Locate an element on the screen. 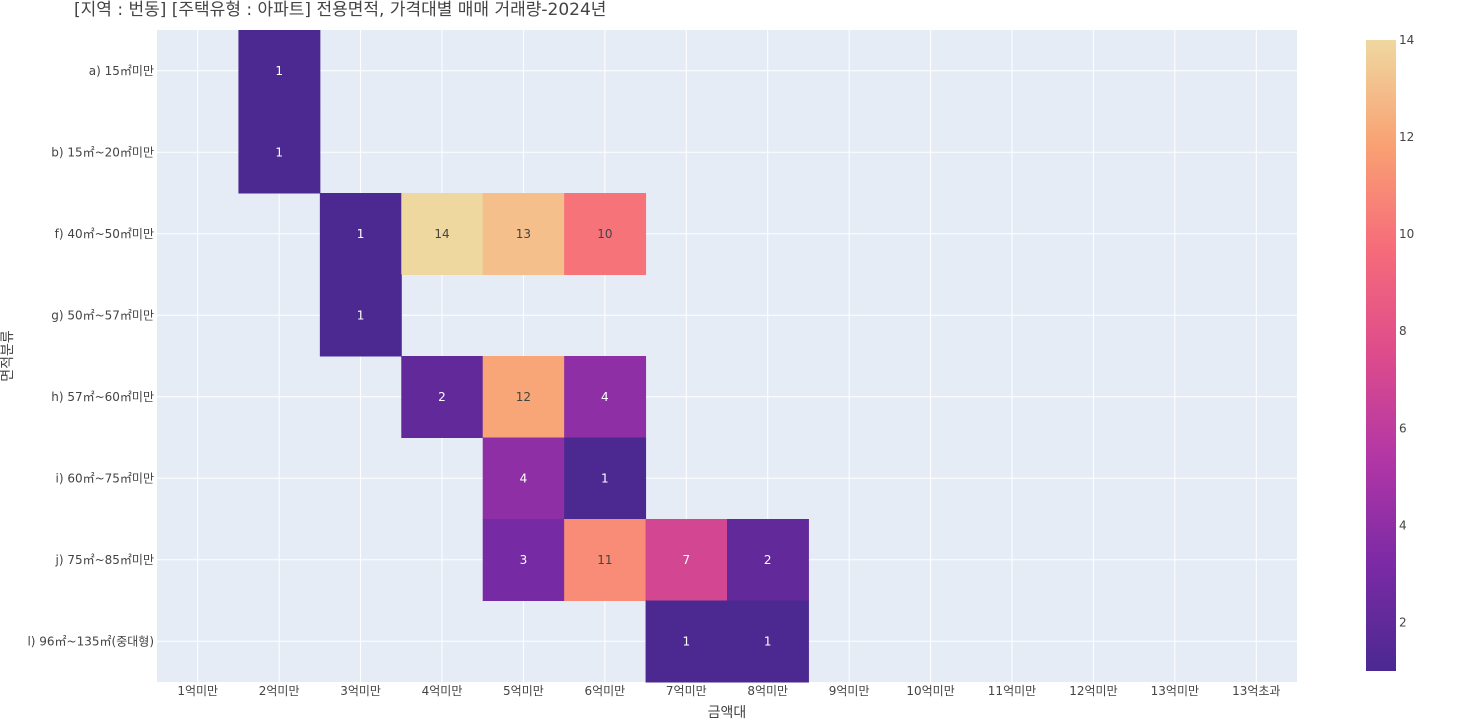 This screenshot has height=721, width=1481. y-tick-label: l) 96㎡~135㎡(중대형) is located at coordinates (90, 641).